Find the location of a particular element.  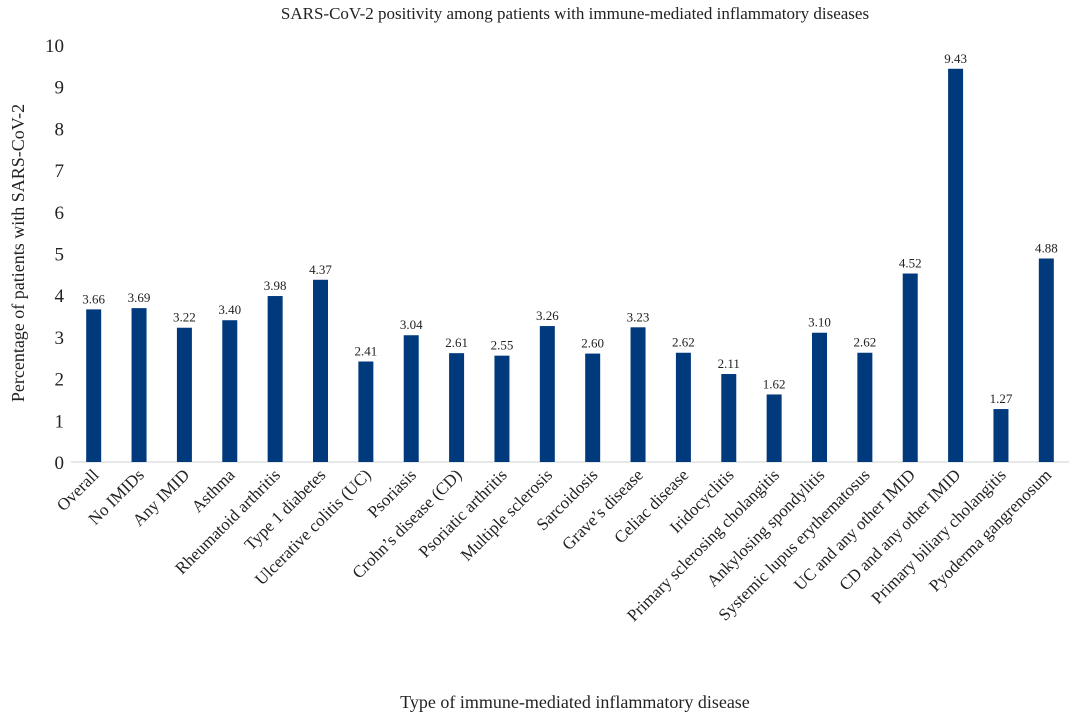

y-tick-label: 2 is located at coordinates (60, 380).